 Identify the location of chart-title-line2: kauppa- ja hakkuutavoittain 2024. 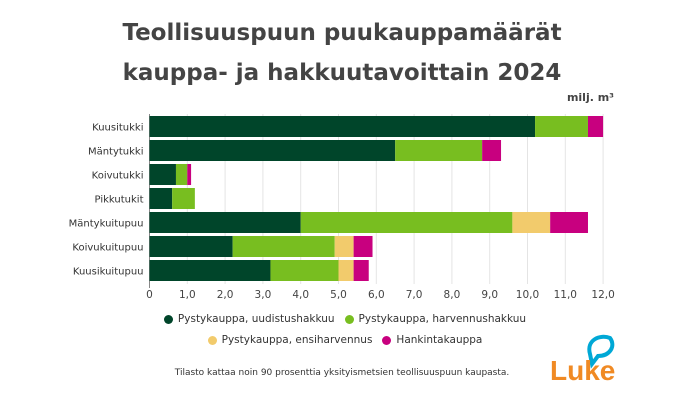
(342, 73).